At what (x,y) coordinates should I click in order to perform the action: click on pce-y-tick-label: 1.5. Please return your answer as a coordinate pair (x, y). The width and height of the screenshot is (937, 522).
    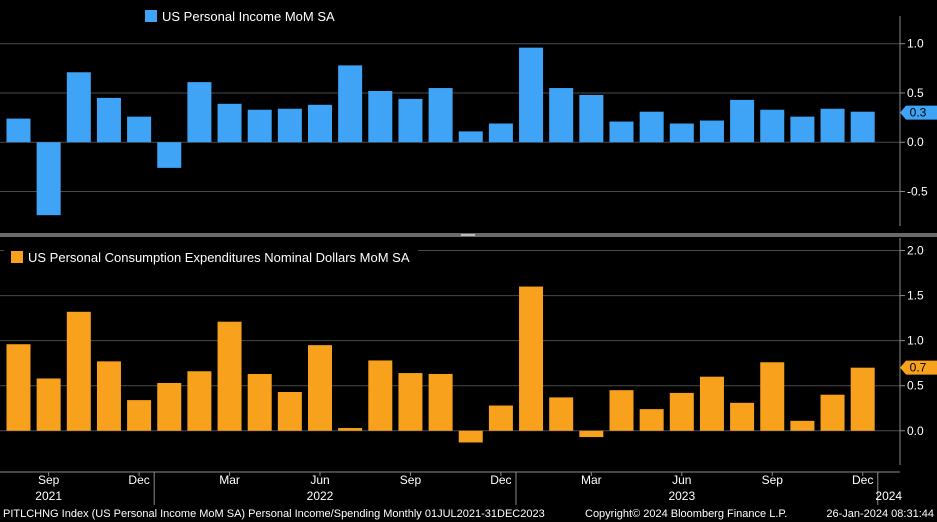
    Looking at the image, I should click on (915, 296).